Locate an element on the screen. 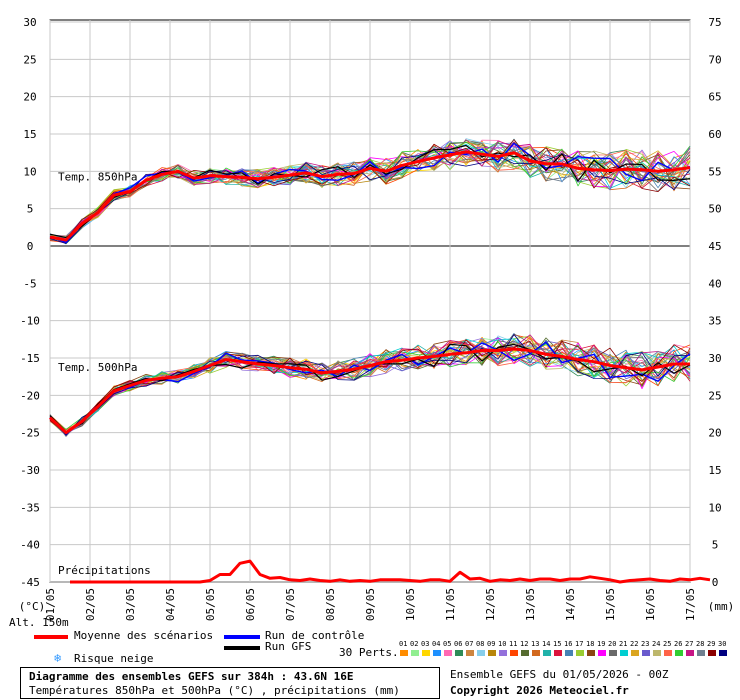 This screenshot has width=740, height=700. pert-number: 26 is located at coordinates (678, 644).